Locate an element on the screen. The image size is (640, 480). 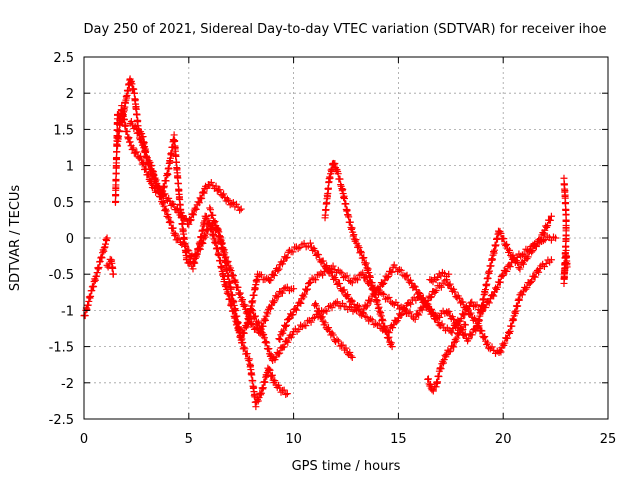
x-tick-label-3: 15 is located at coordinates (398, 439).